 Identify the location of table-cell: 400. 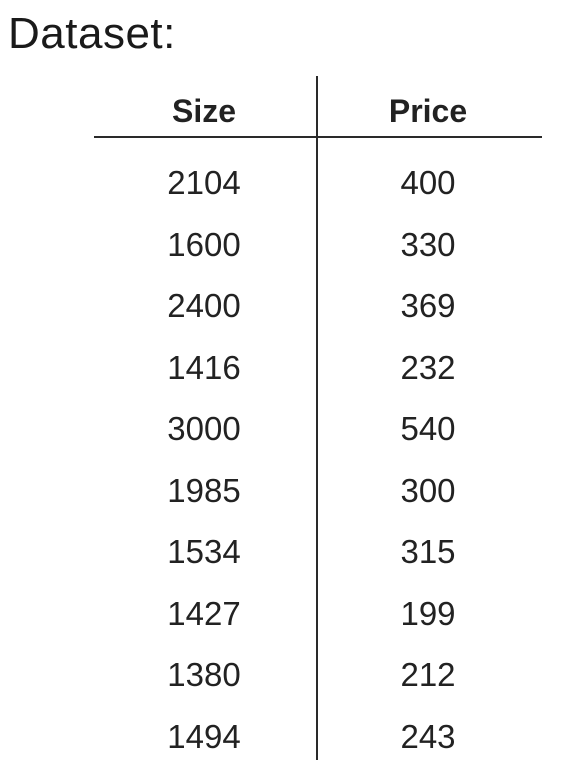
(428, 183).